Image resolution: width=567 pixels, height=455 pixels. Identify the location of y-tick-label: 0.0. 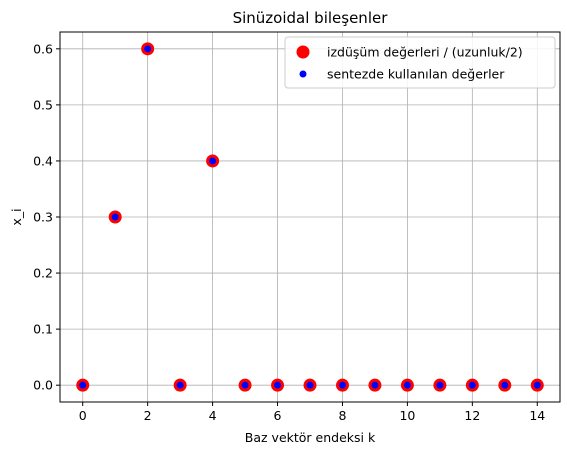
(43, 385).